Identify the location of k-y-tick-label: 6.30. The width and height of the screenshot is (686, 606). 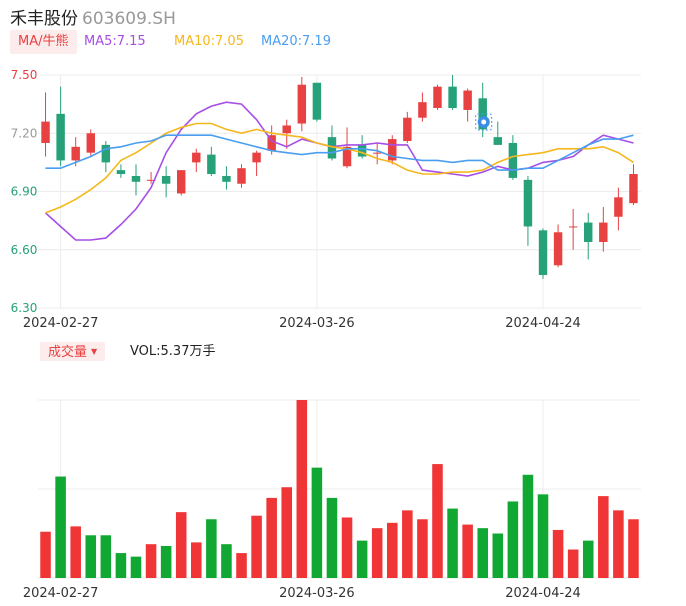
(24, 308).